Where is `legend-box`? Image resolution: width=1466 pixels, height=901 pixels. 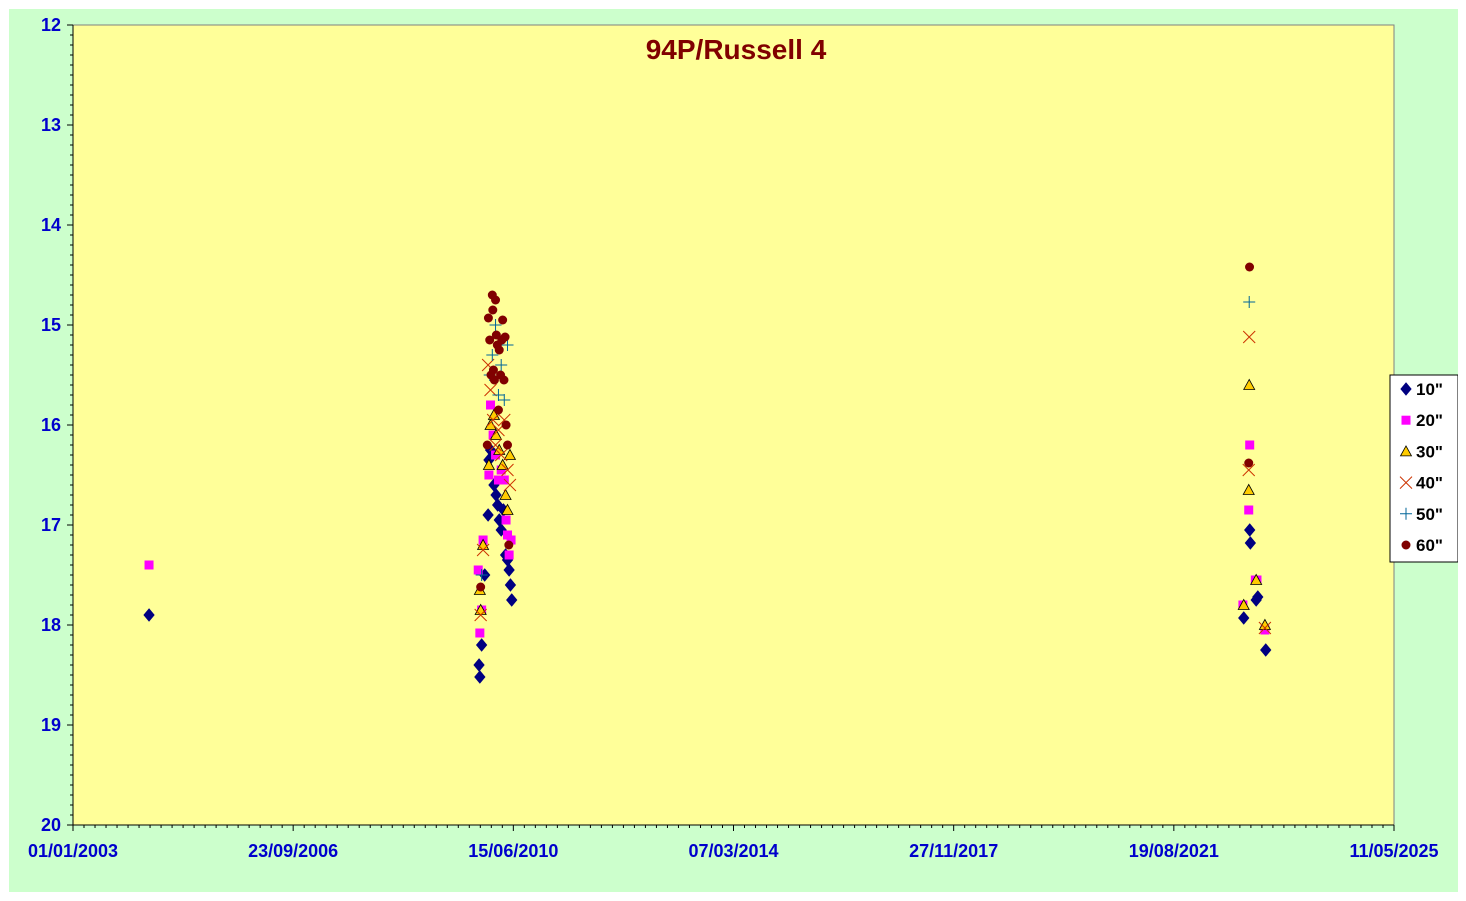 legend-box is located at coordinates (1423, 468).